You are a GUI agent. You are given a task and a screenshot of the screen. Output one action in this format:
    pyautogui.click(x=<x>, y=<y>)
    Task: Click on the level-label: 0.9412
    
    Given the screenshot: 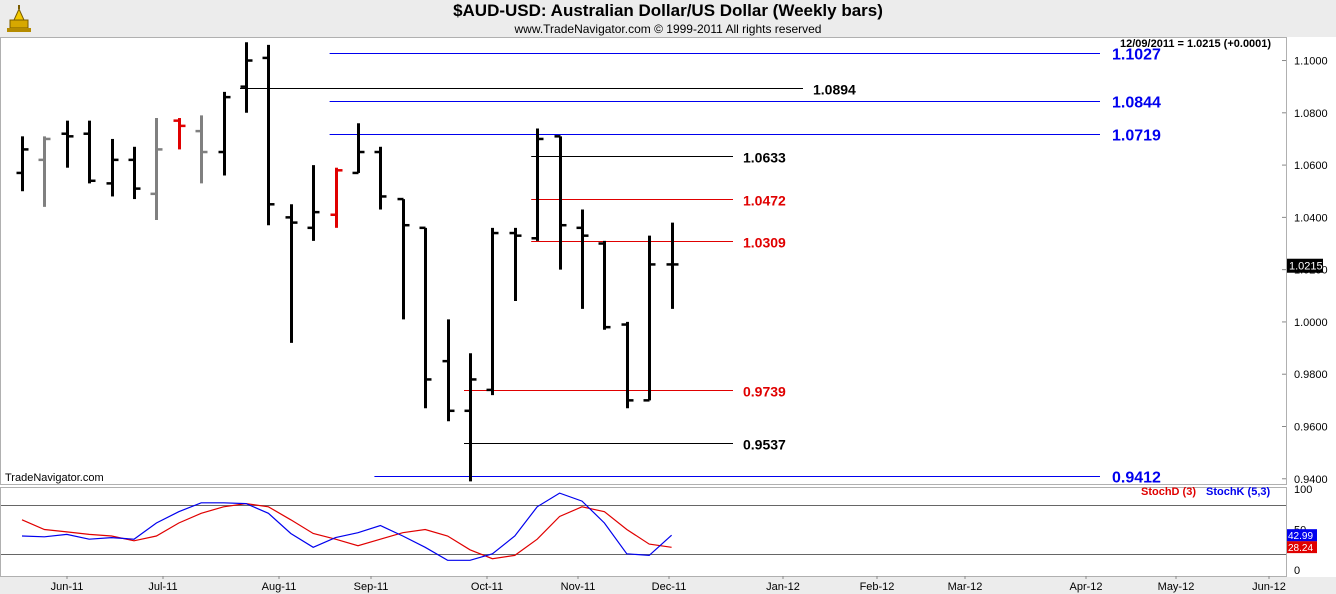 What is the action you would take?
    pyautogui.click(x=1136, y=478)
    